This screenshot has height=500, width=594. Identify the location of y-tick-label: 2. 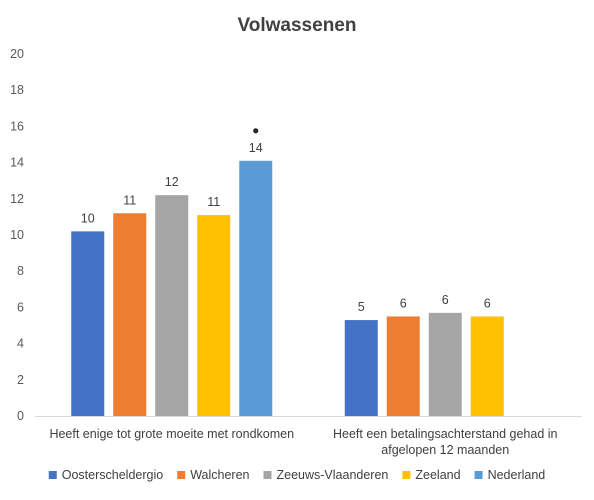
(20, 380).